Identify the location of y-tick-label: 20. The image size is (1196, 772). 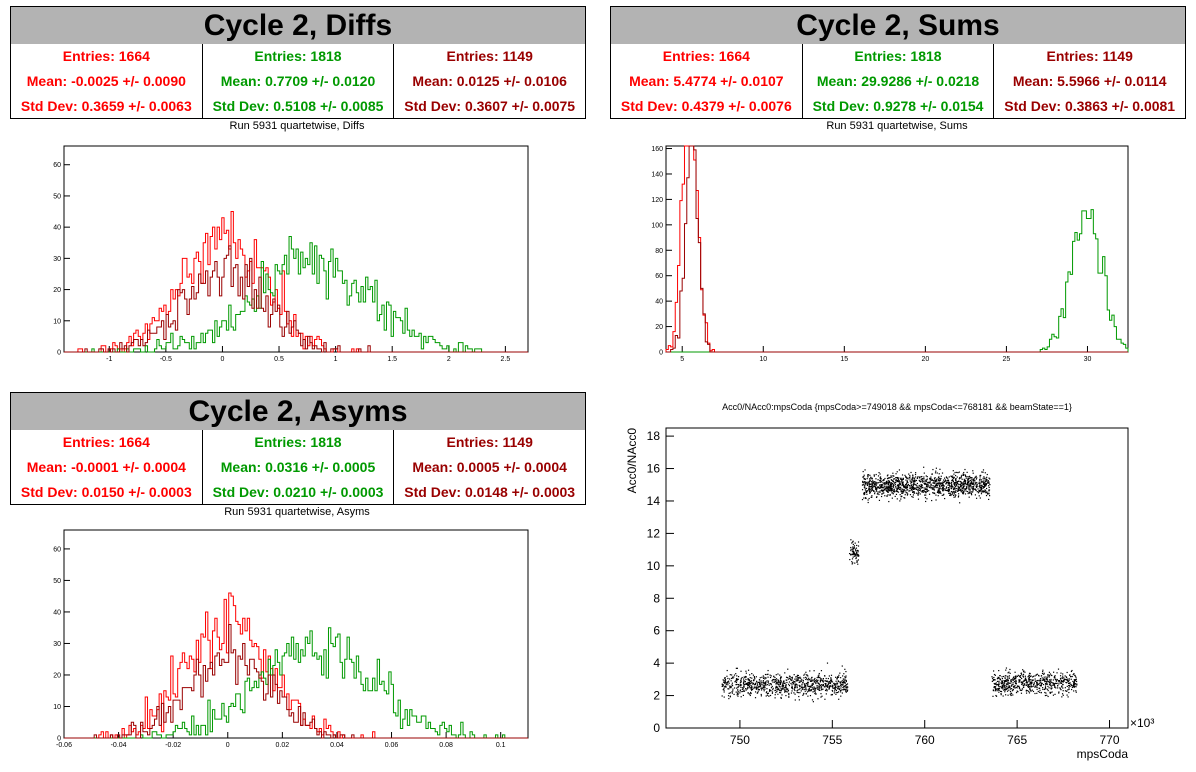
(57, 675).